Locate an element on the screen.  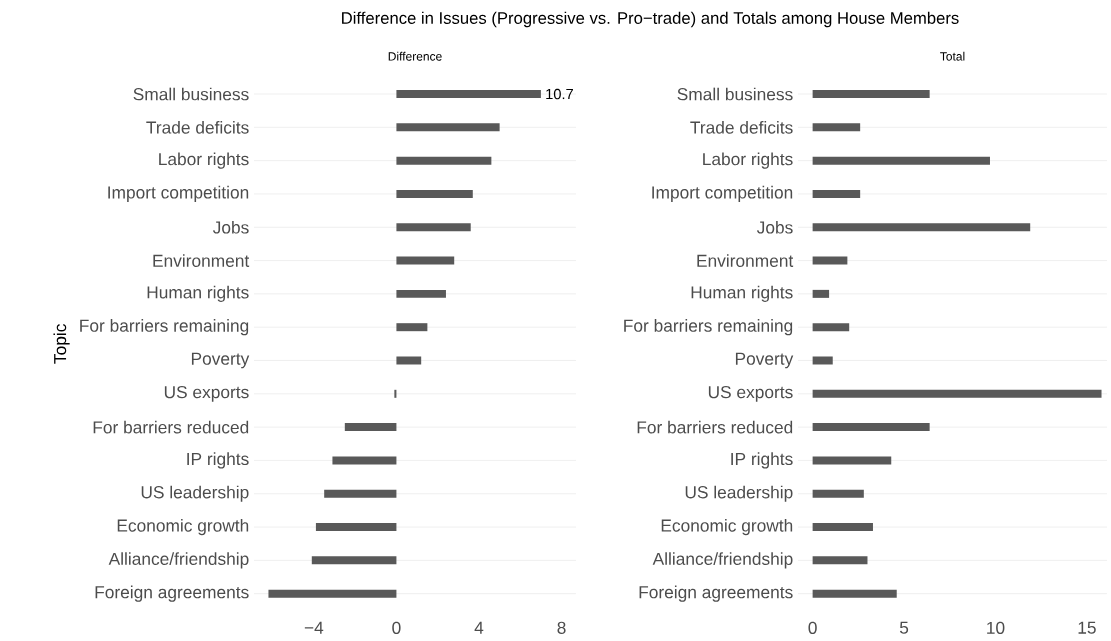
x-tick-label: 15 is located at coordinates (1087, 627).